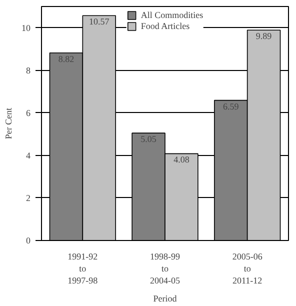 The height and width of the screenshot is (306, 296). Describe the element at coordinates (231, 106) in the screenshot. I see `data-label: 6.59` at that location.